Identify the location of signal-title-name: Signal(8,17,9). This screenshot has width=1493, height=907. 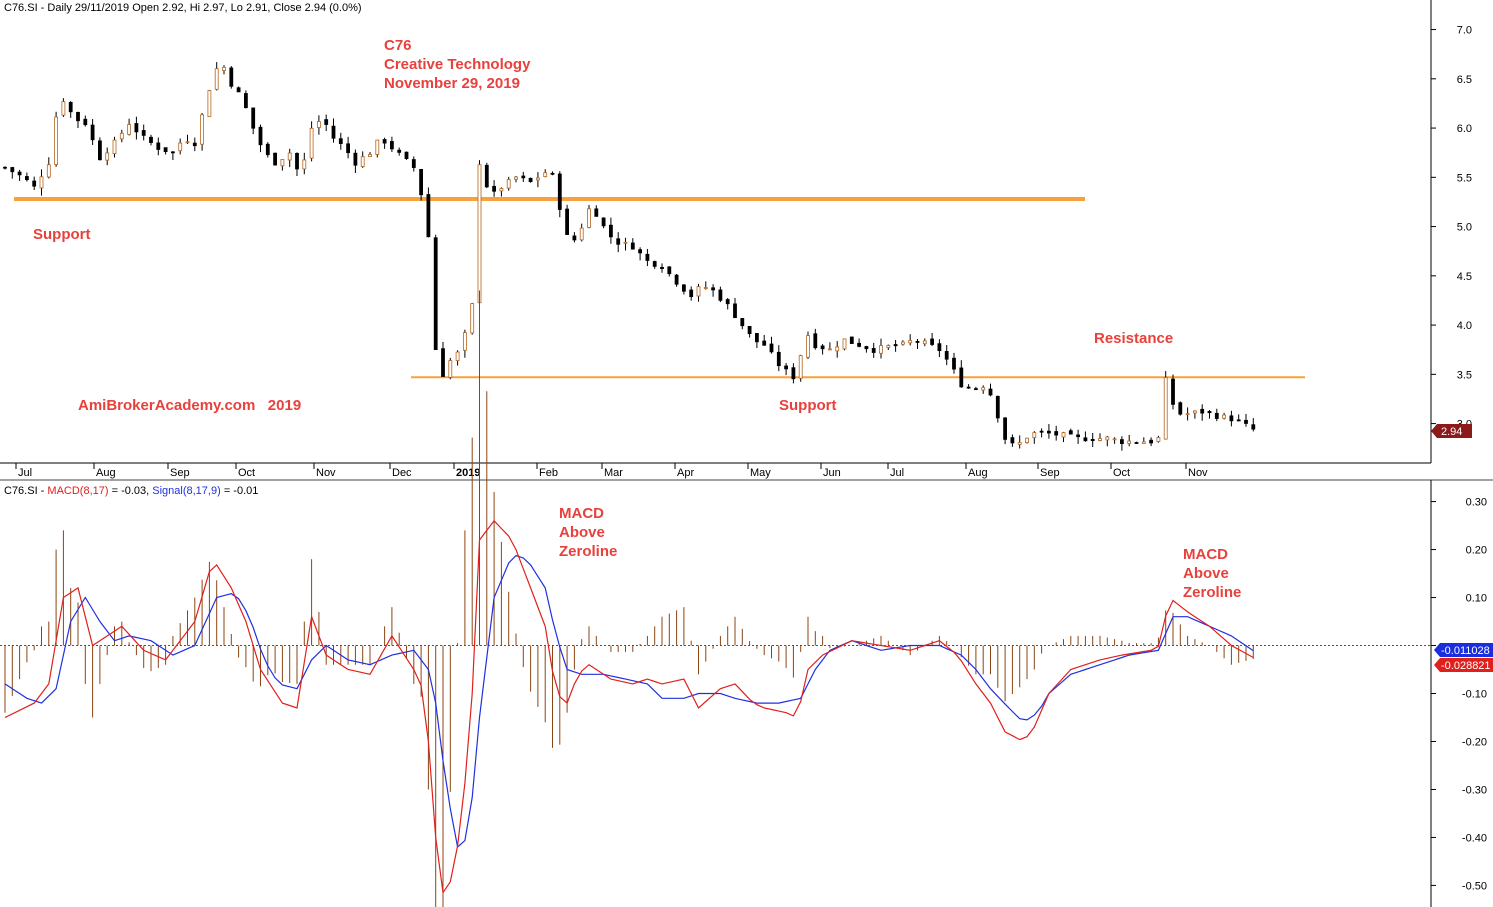
(186, 491).